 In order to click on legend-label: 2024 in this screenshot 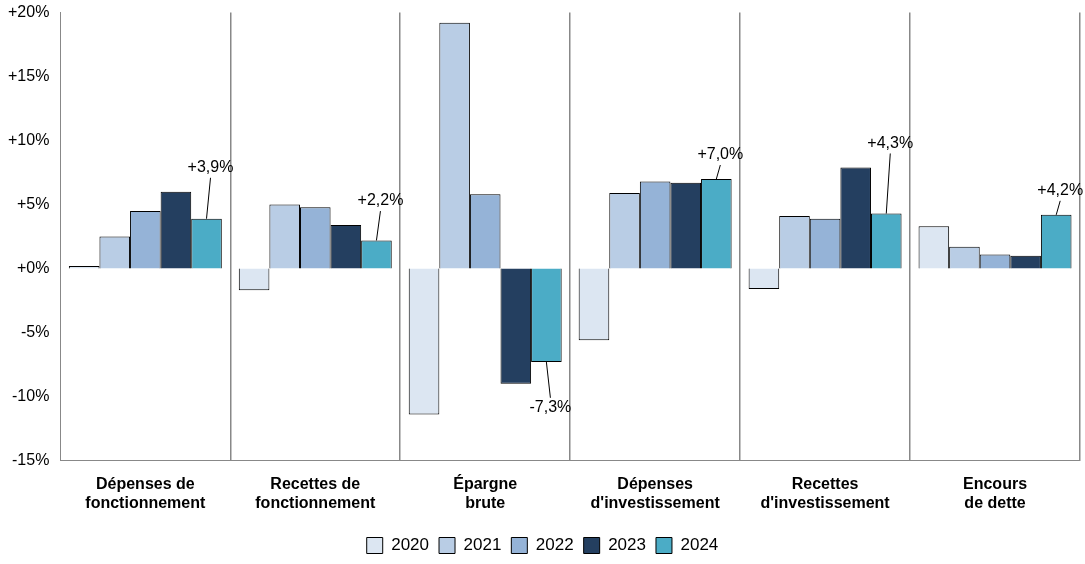, I will do `click(699, 545)`.